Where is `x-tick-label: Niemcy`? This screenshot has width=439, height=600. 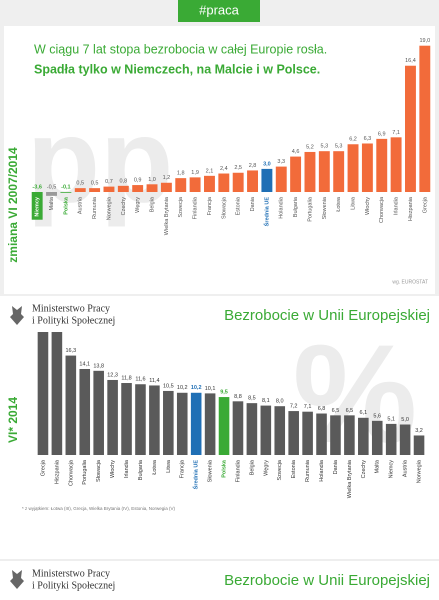 x-tick-label: Niemcy is located at coordinates (392, 469).